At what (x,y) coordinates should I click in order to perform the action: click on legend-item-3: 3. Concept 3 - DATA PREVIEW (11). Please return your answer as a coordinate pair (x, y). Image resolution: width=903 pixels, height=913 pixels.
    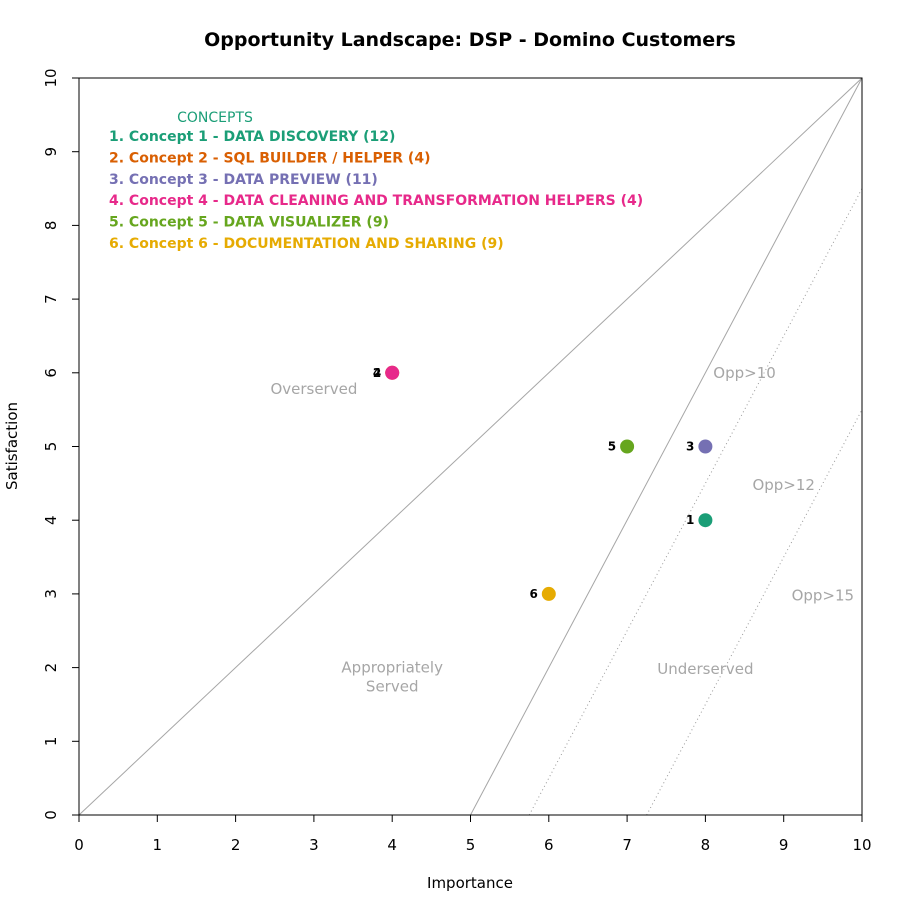
    Looking at the image, I should click on (243, 180).